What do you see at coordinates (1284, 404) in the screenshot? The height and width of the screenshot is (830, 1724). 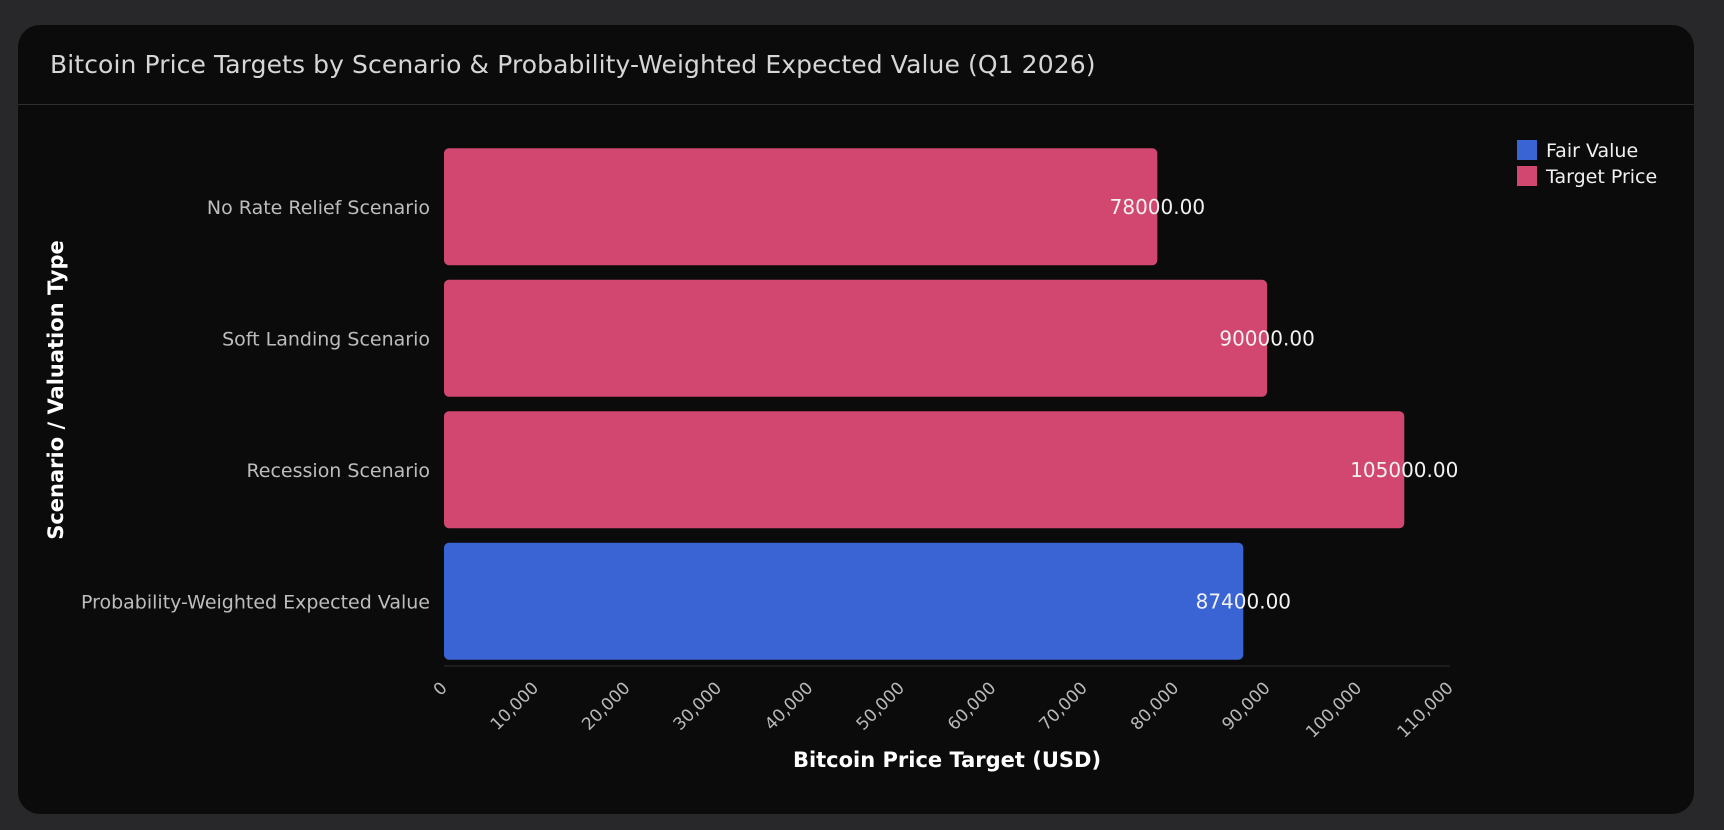 I see `value-labels: 78000.00 90000.00 105000.00 87400.00` at bounding box center [1284, 404].